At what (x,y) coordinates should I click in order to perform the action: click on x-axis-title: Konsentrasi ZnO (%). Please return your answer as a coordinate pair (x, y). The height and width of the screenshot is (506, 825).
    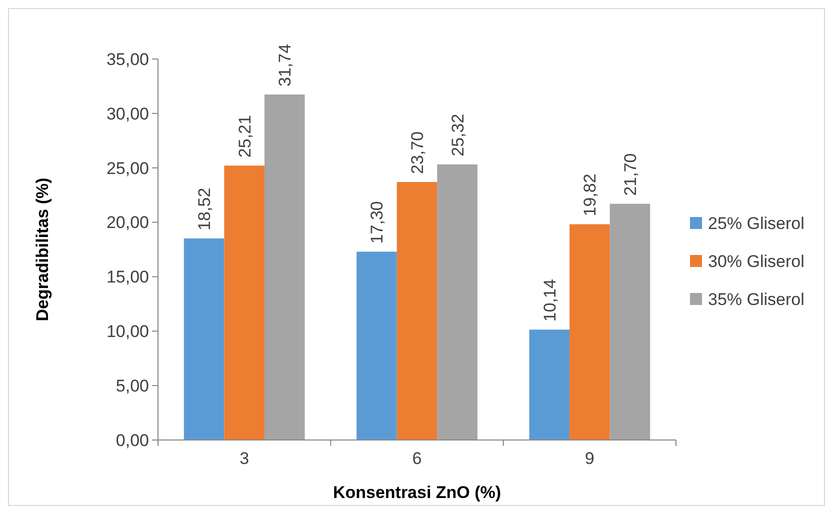
    Looking at the image, I should click on (417, 492).